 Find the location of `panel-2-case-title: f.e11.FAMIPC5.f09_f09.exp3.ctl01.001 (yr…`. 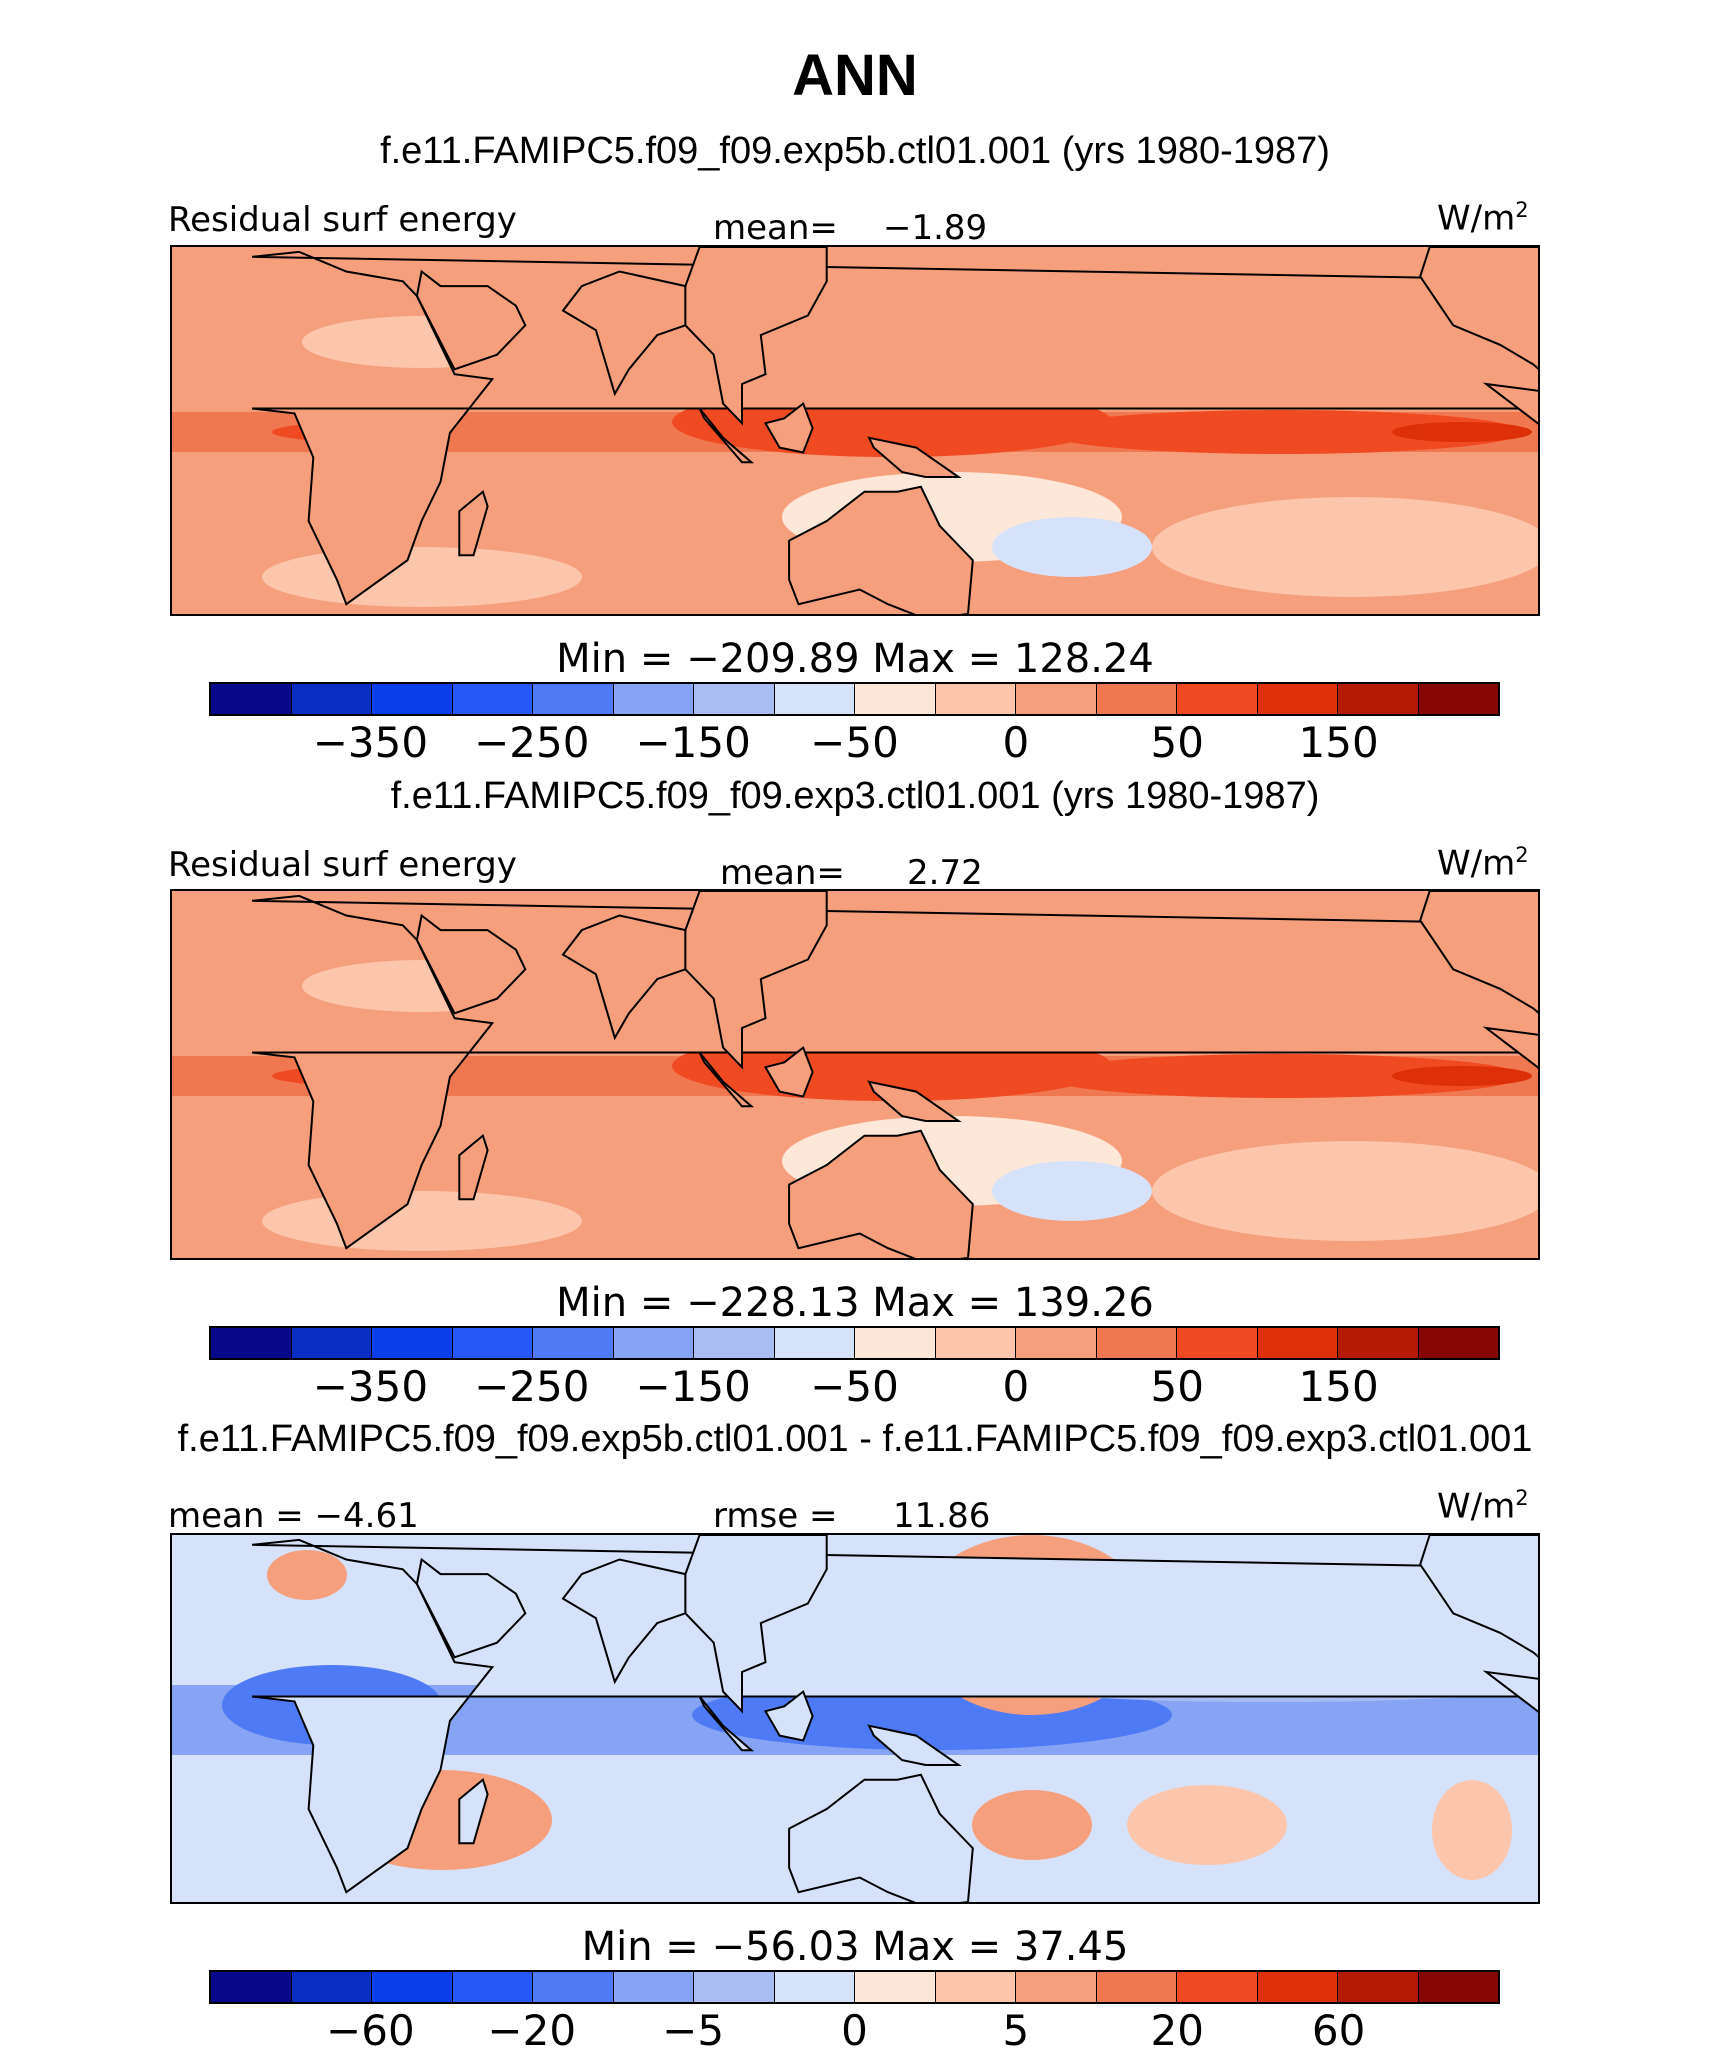

panel-2-case-title: f.e11.FAMIPC5.f09_f09.exp3.ctl01.001 (yr… is located at coordinates (855, 796).